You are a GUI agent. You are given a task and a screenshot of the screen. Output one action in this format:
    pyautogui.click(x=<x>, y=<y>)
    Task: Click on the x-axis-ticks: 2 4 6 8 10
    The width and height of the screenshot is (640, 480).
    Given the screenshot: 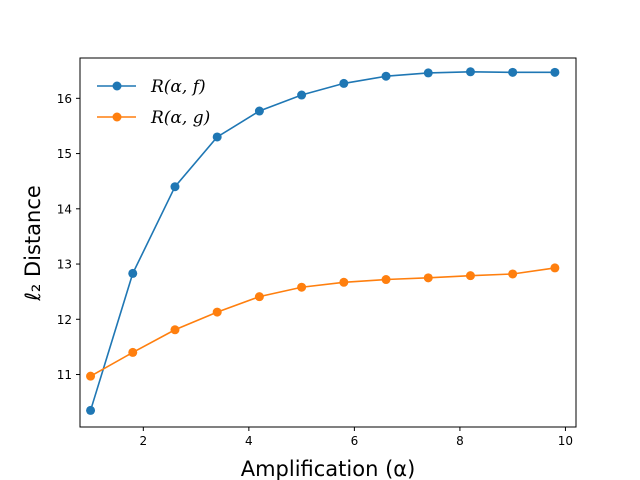 What is the action you would take?
    pyautogui.click(x=356, y=437)
    